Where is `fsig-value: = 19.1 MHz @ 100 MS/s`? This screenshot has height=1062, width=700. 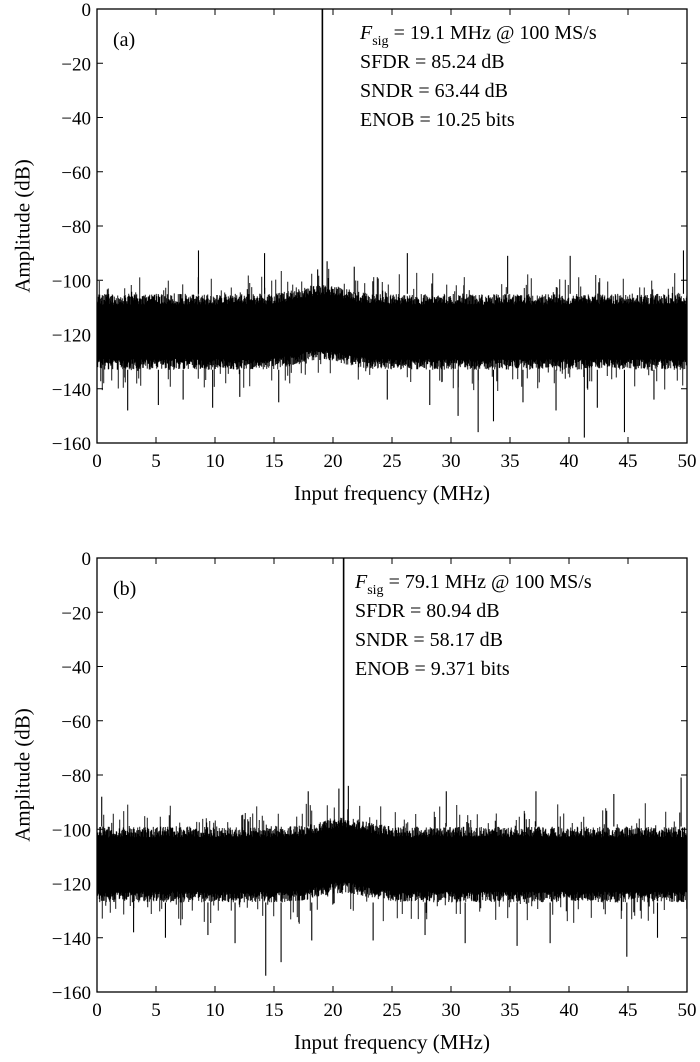 fsig-value: = 19.1 MHz @ 100 MS/s is located at coordinates (493, 33).